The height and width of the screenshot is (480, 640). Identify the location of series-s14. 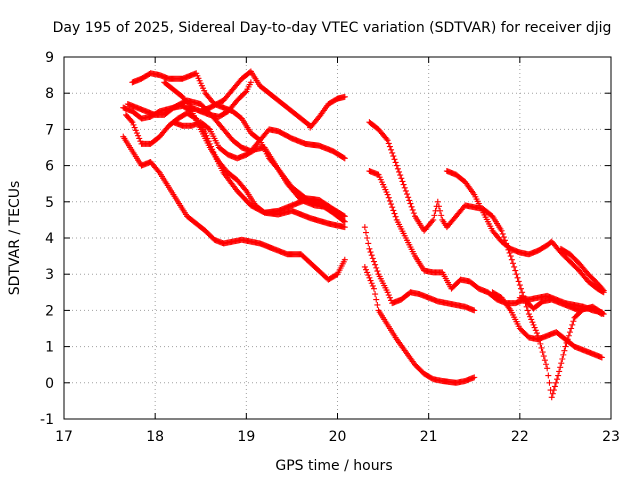
(525, 232).